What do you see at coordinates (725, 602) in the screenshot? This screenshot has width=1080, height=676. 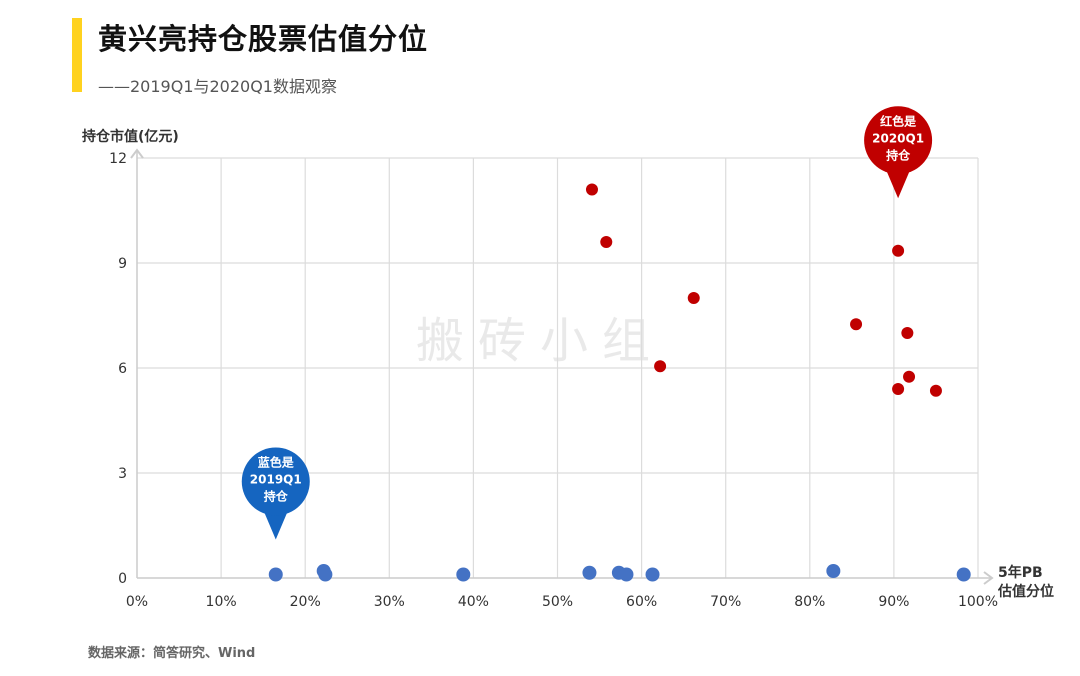 I see `x-tick-label: 70%` at bounding box center [725, 602].